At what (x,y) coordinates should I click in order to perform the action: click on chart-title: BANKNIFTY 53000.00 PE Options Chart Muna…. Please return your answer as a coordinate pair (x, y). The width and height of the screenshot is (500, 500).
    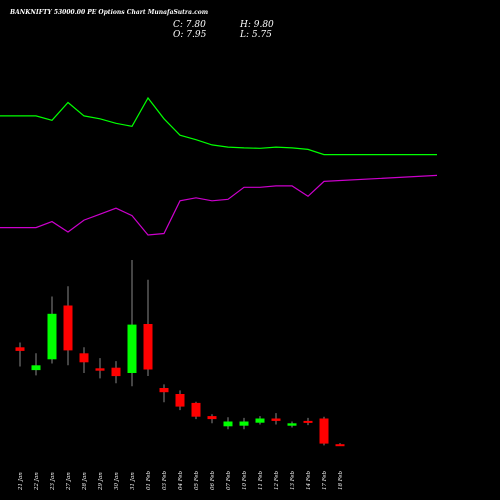
    Looking at the image, I should click on (108, 12).